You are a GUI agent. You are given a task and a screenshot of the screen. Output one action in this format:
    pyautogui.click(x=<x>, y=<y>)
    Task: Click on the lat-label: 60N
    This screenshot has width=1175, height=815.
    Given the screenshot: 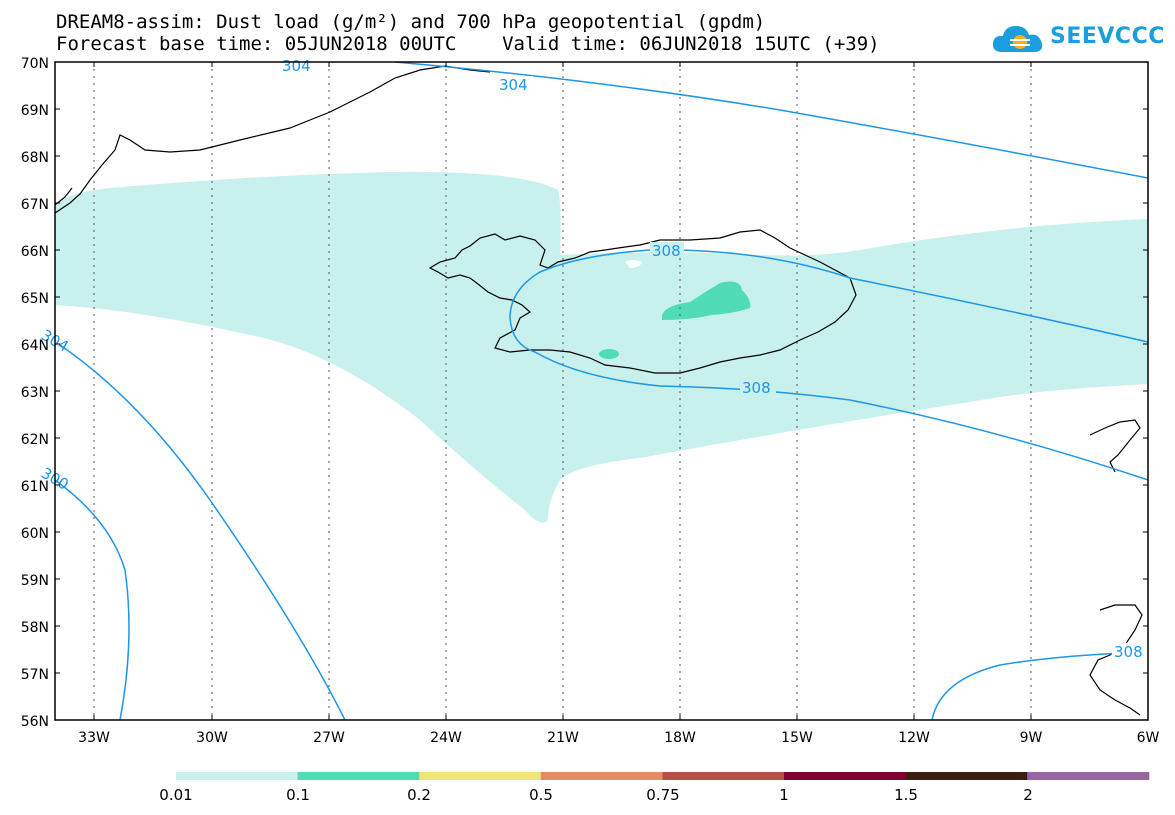 What is the action you would take?
    pyautogui.click(x=35, y=534)
    